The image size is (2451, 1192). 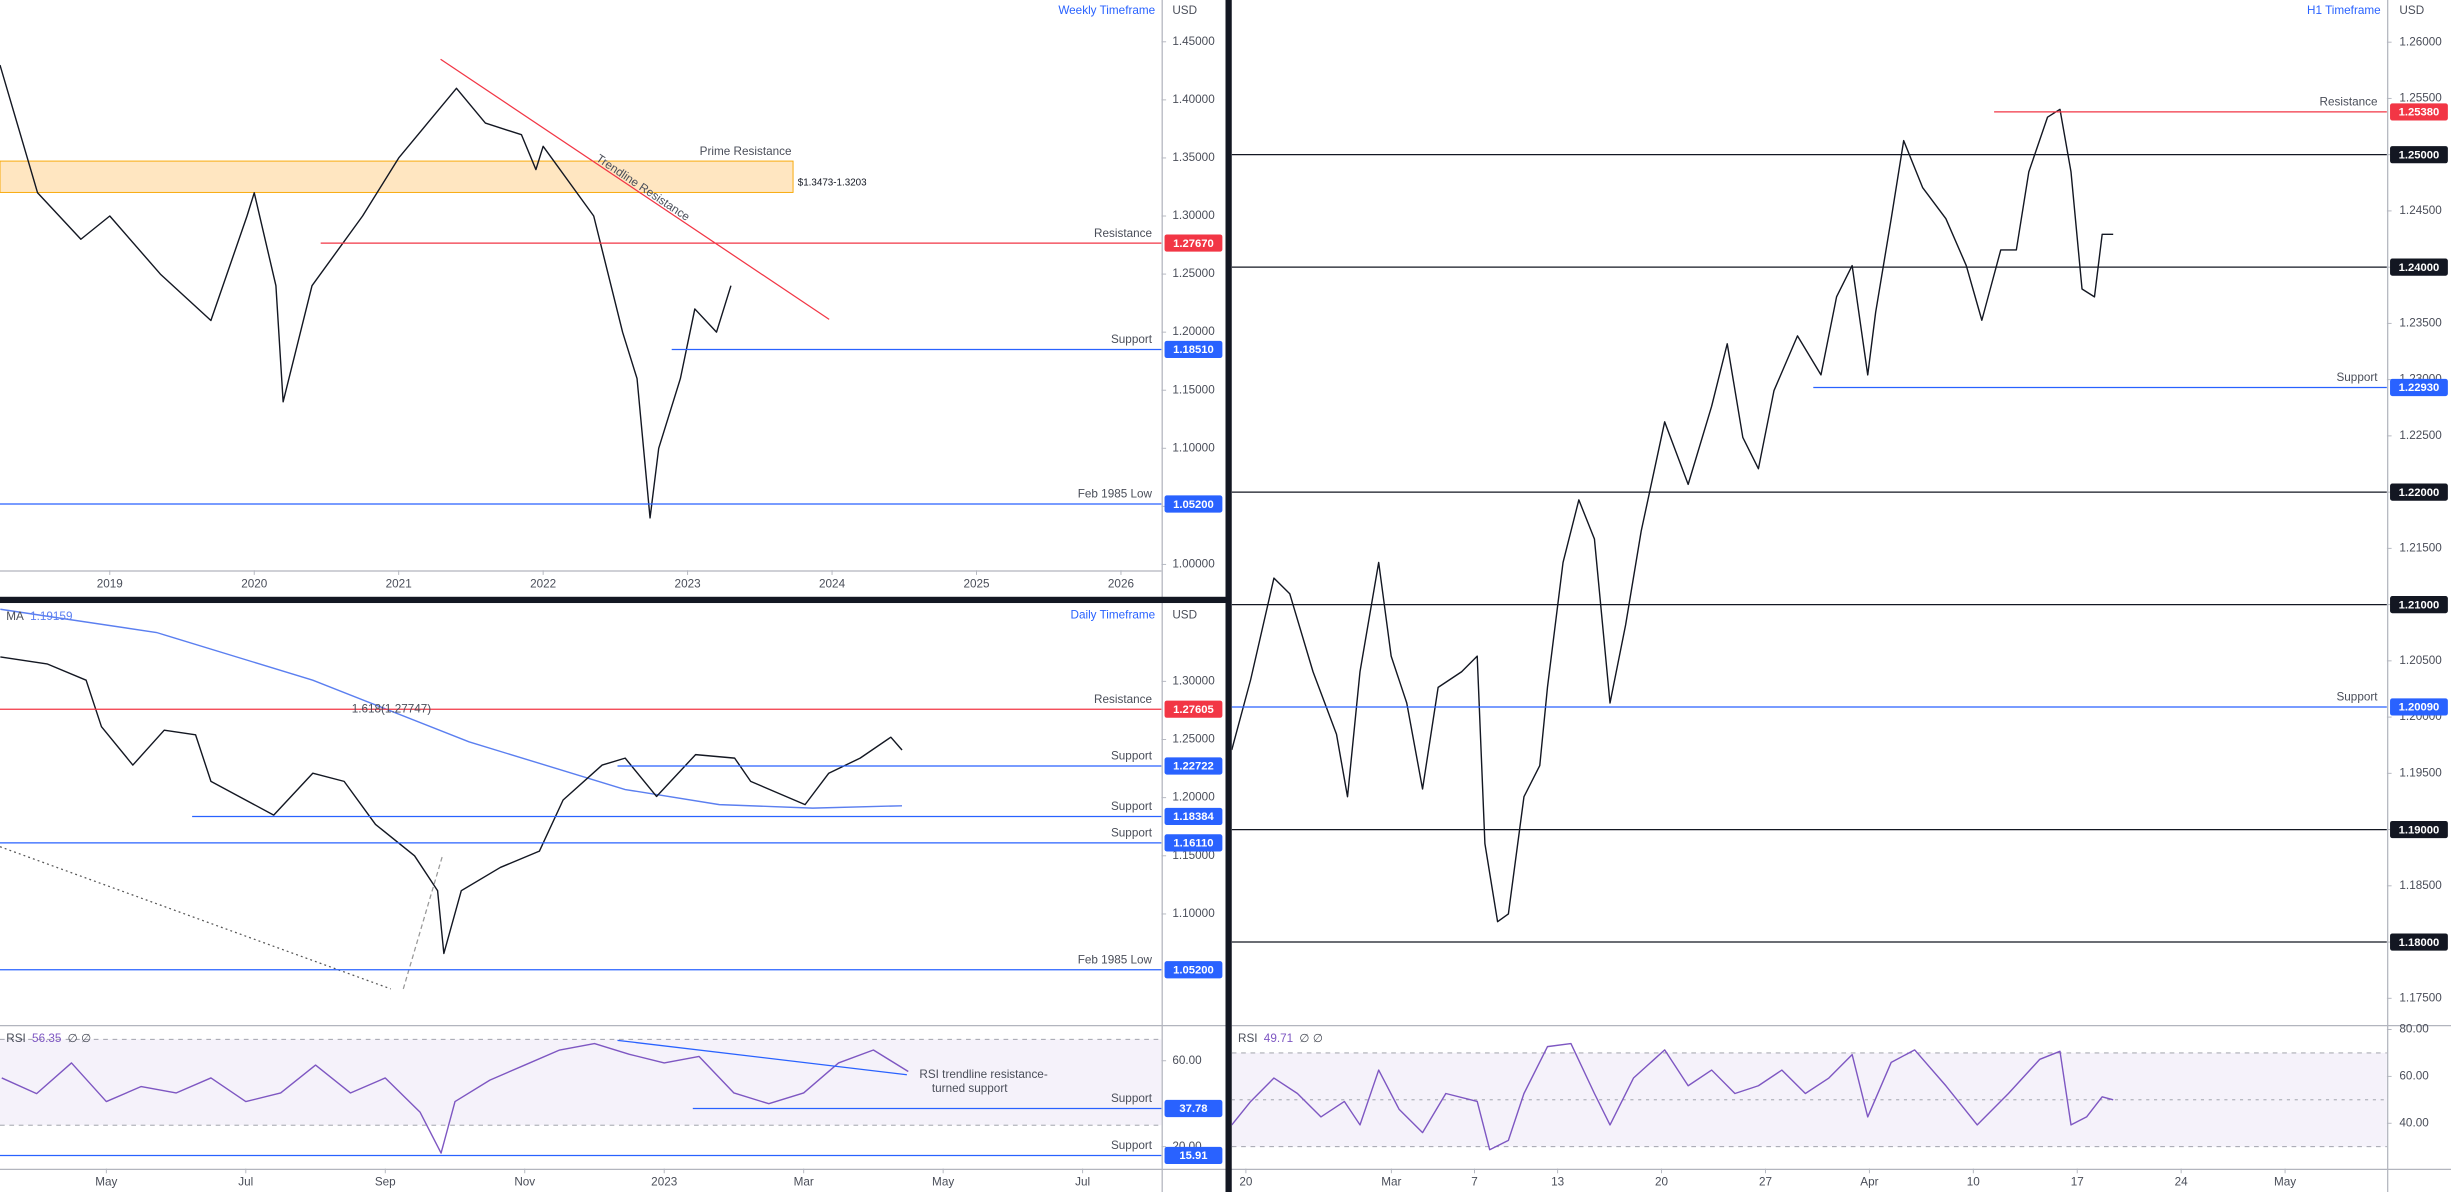 I want to click on price-badge-label: 15.91, so click(x=1193, y=1156).